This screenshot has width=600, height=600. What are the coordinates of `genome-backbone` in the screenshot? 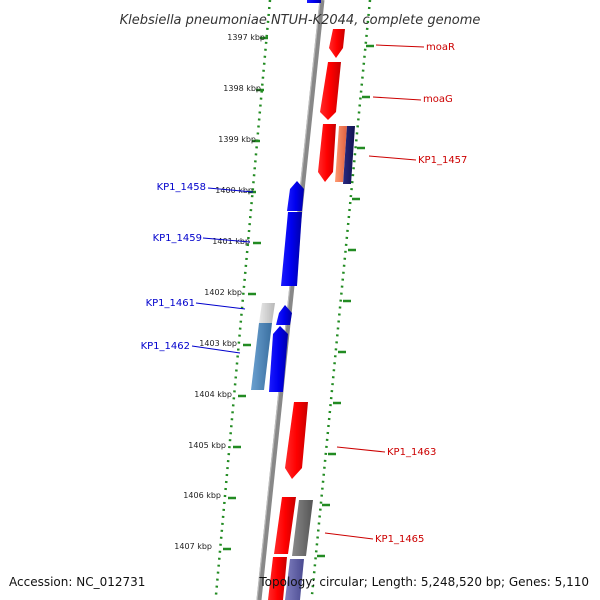 It's located at (290, 300).